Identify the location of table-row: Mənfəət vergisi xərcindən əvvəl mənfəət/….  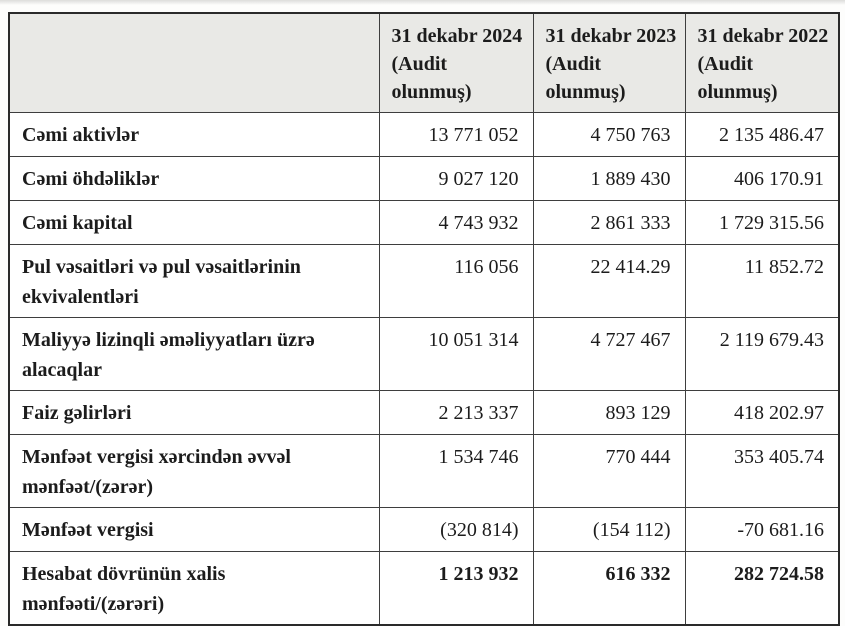
(424, 471).